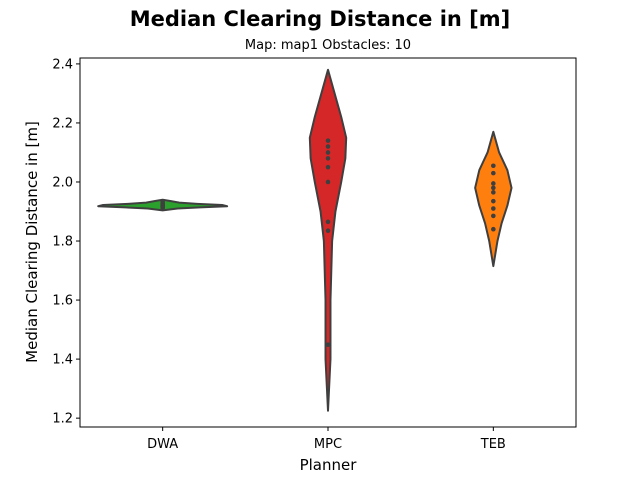 Image resolution: width=640 pixels, height=480 pixels. I want to click on y-tick-label: 1.8, so click(62, 242).